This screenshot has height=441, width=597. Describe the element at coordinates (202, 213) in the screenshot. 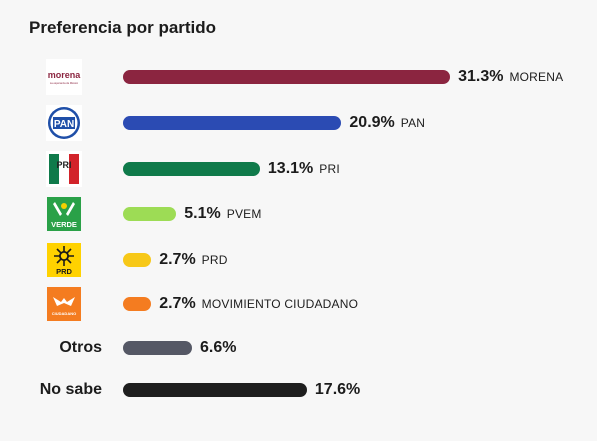

I see `percent-pvem: 5.1%` at that location.